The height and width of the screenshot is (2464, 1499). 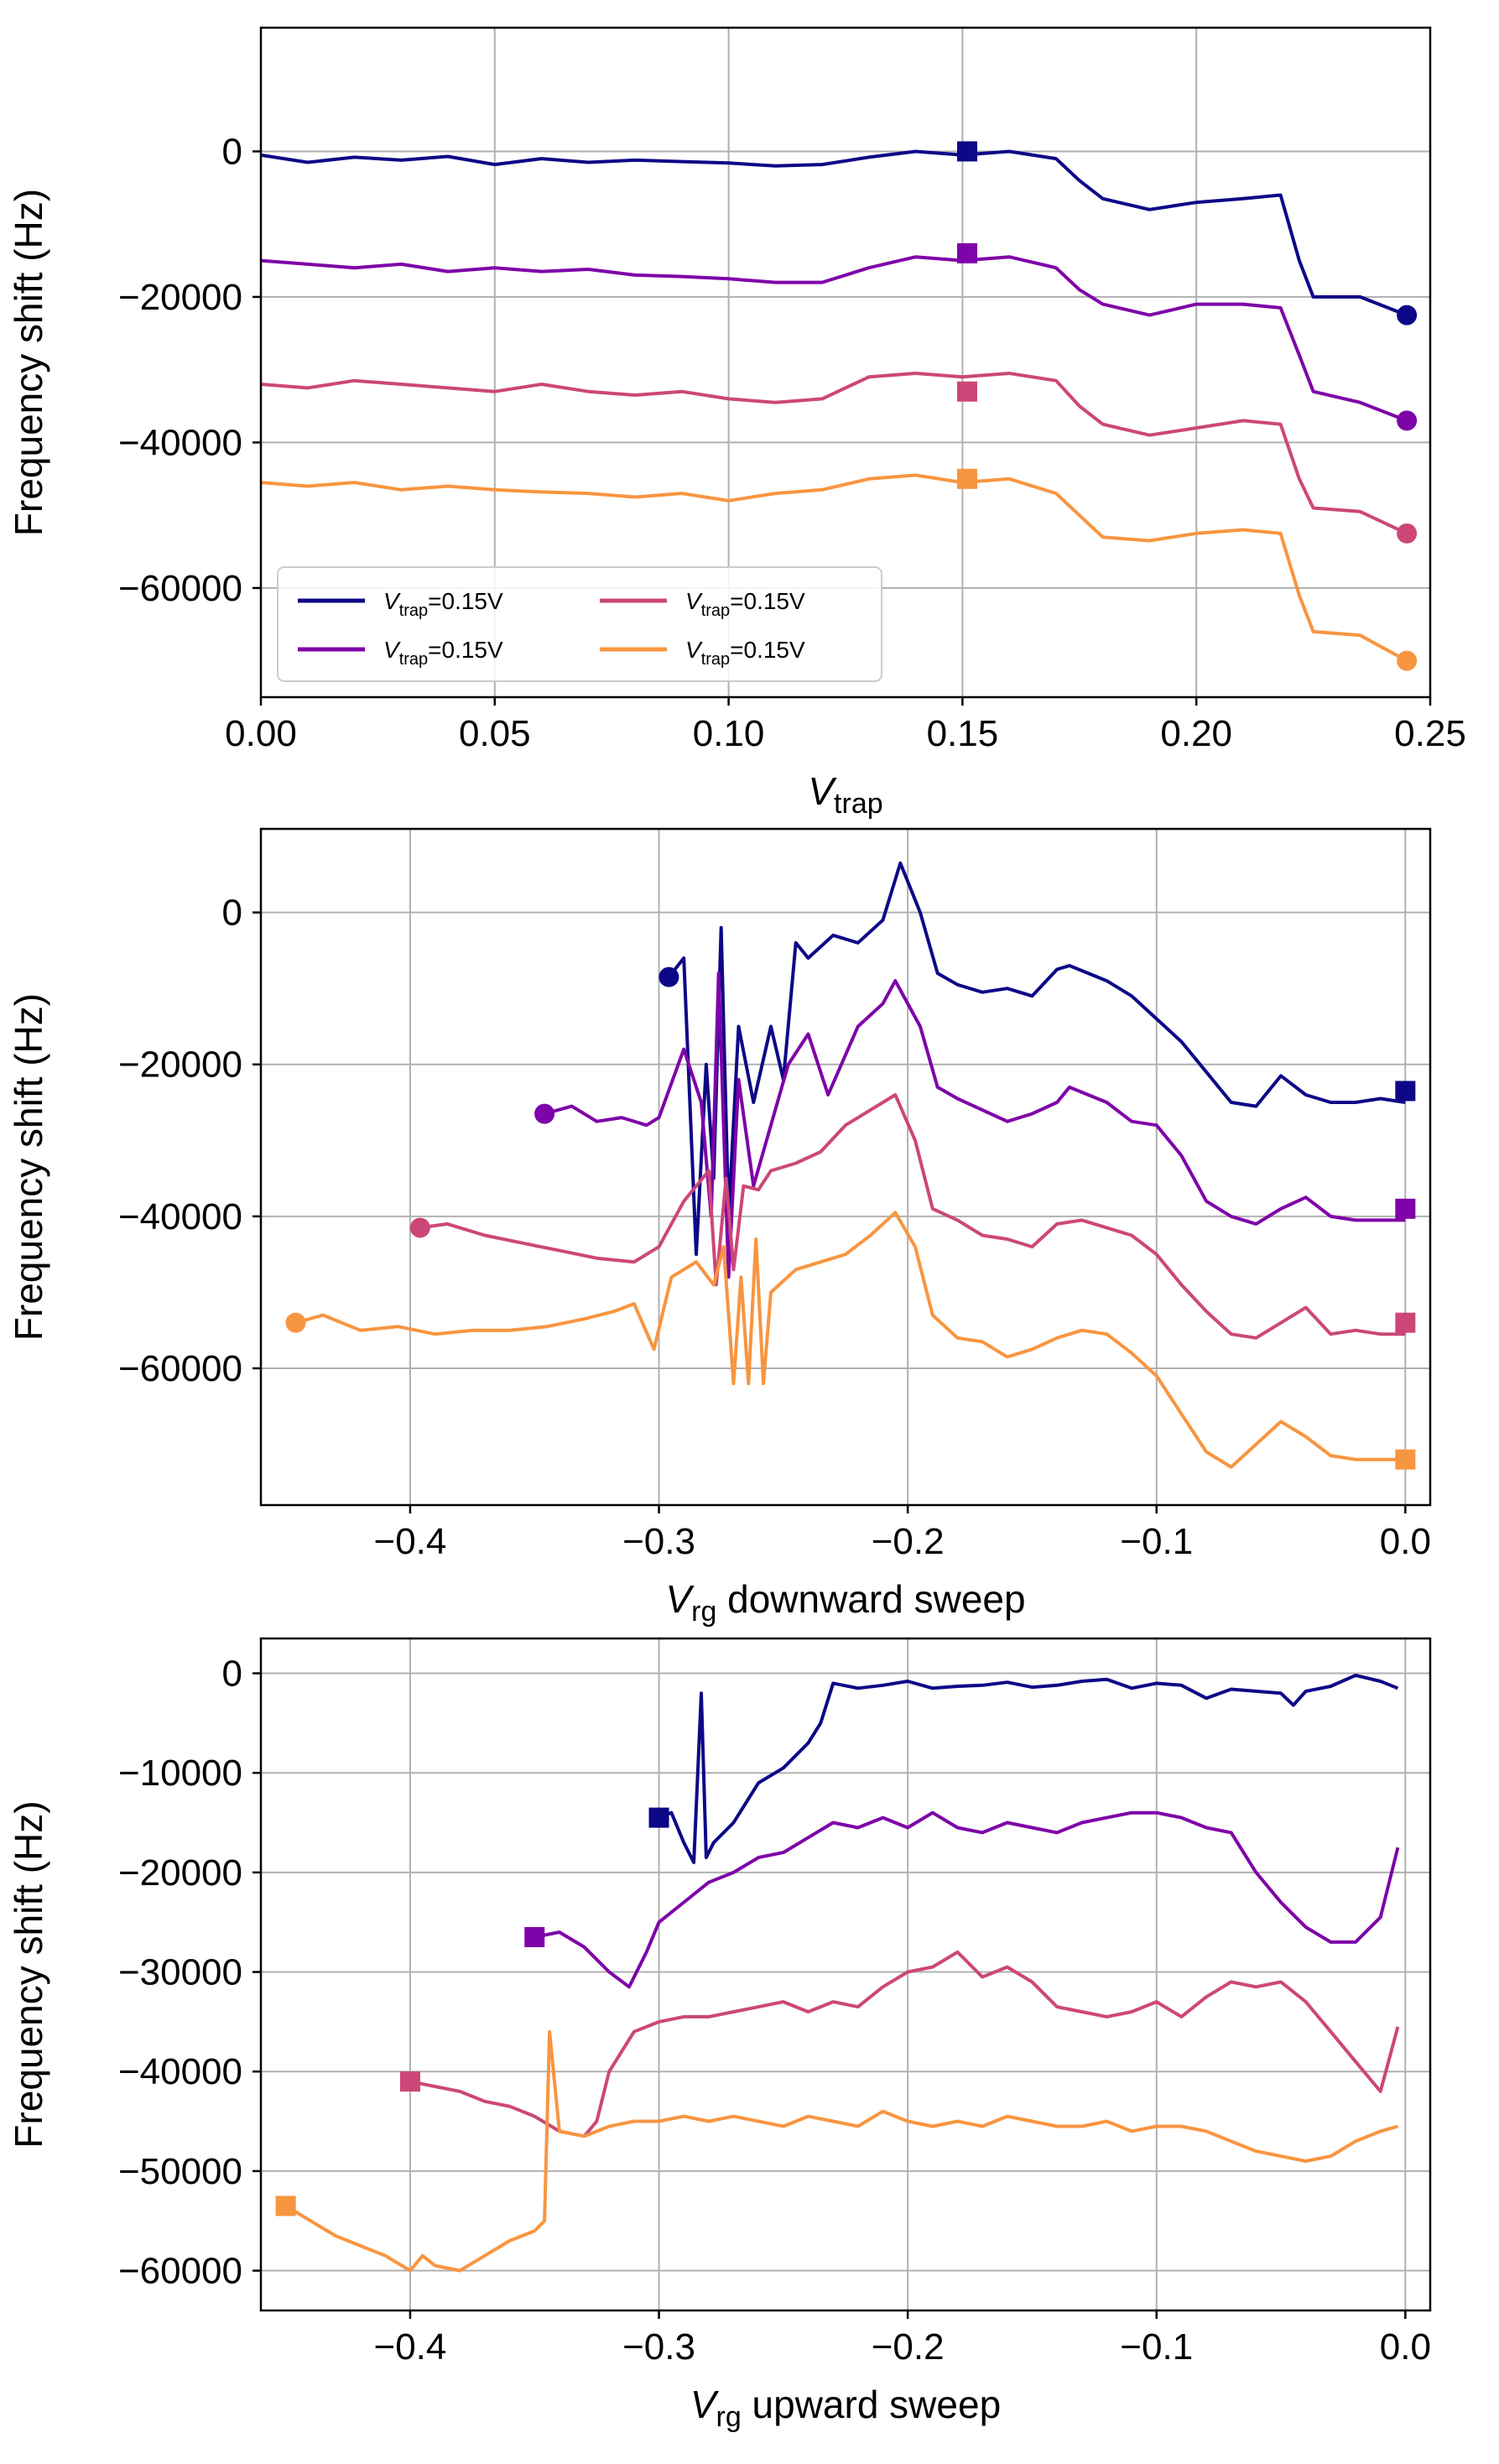 What do you see at coordinates (261, 734) in the screenshot?
I see `x-tick-label: 0.00` at bounding box center [261, 734].